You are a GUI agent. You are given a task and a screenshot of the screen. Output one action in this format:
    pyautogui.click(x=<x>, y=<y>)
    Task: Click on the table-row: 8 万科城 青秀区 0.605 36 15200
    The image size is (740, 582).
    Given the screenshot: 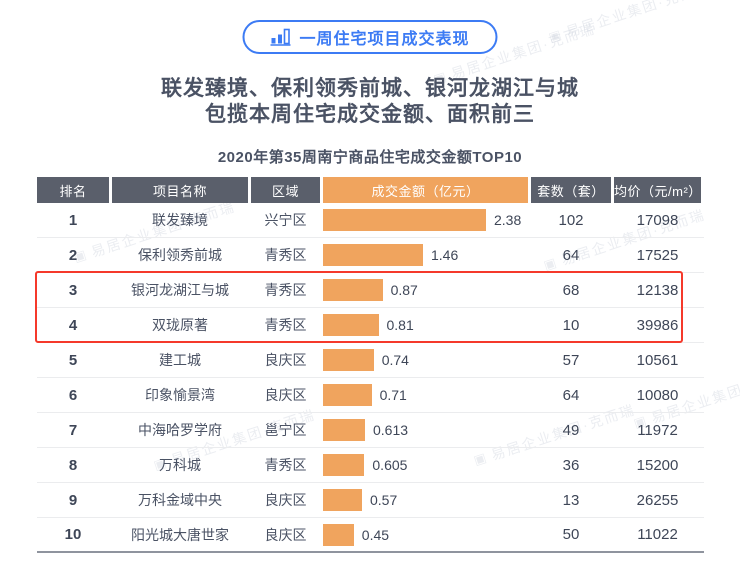 What is the action you would take?
    pyautogui.click(x=370, y=465)
    